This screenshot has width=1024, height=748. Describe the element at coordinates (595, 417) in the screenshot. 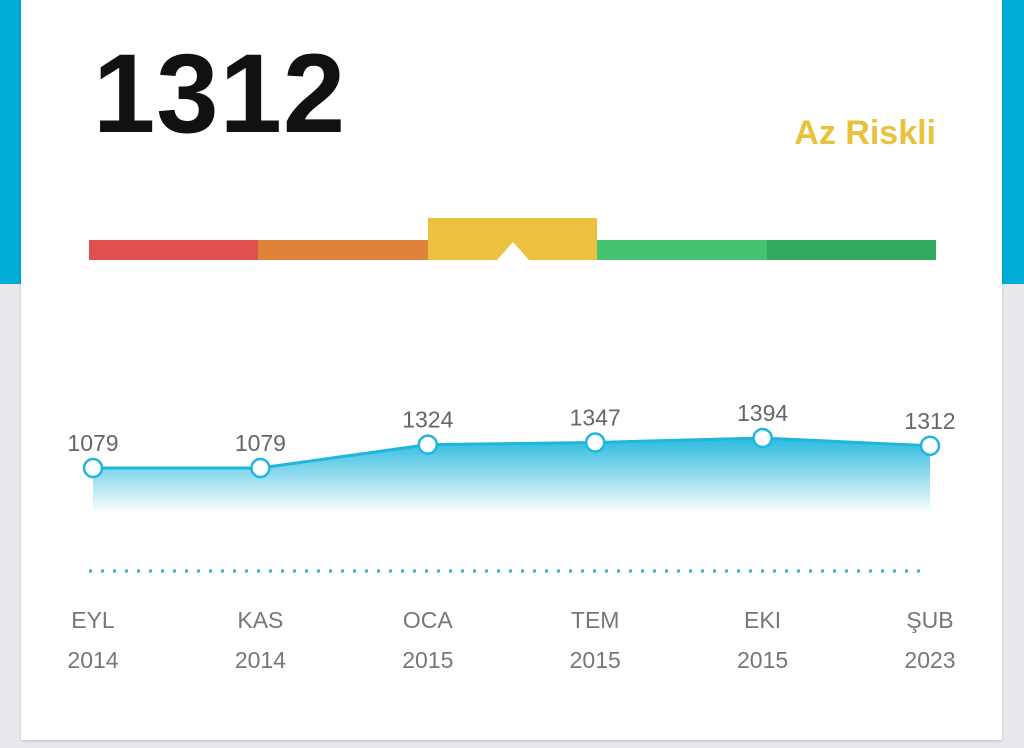

I see `data-label: 1347` at that location.